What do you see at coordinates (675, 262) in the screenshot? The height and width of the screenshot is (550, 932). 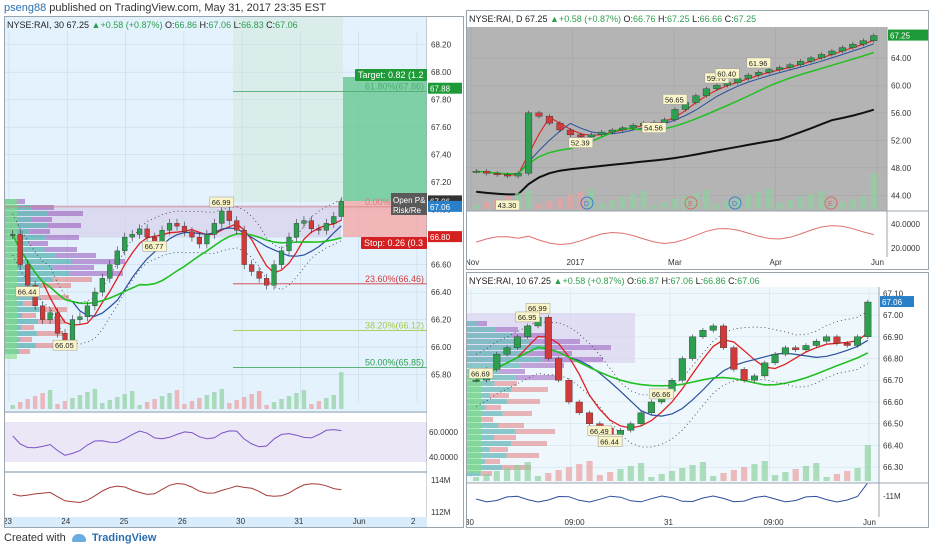 I see `x-axis: Nov 2017 Mar Apr Jun` at bounding box center [675, 262].